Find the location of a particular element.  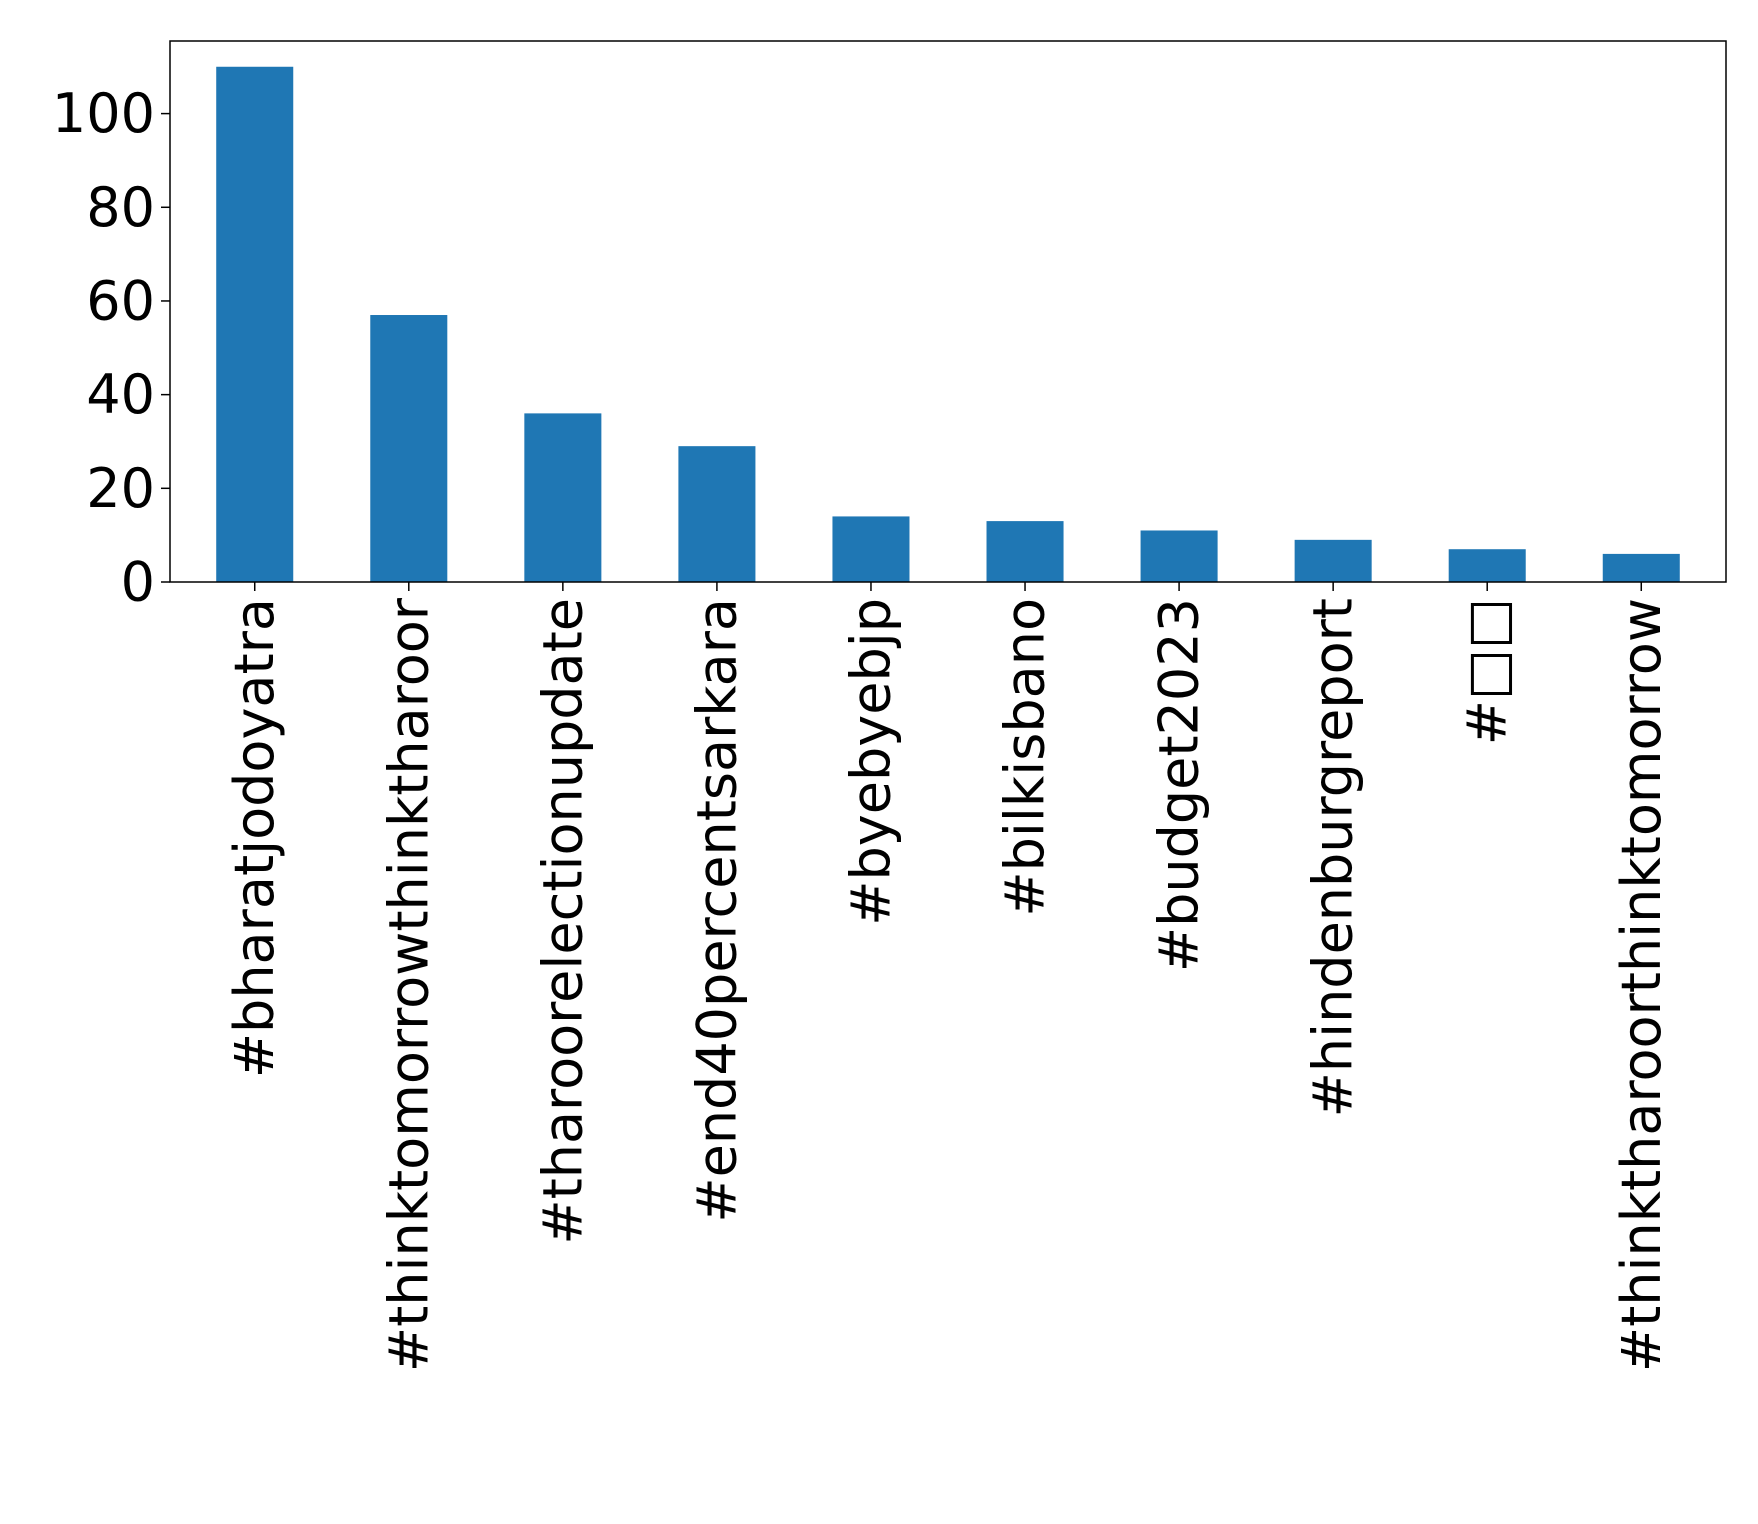

x-tick-label-4: #byebyebjp is located at coordinates (870, 762).